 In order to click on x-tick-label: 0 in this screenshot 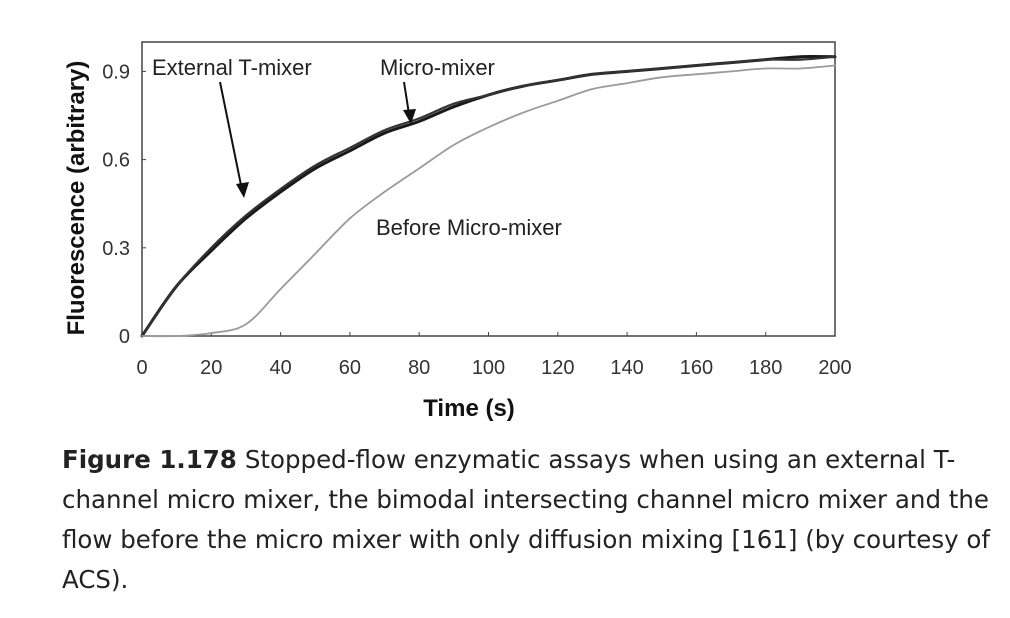, I will do `click(141, 368)`.